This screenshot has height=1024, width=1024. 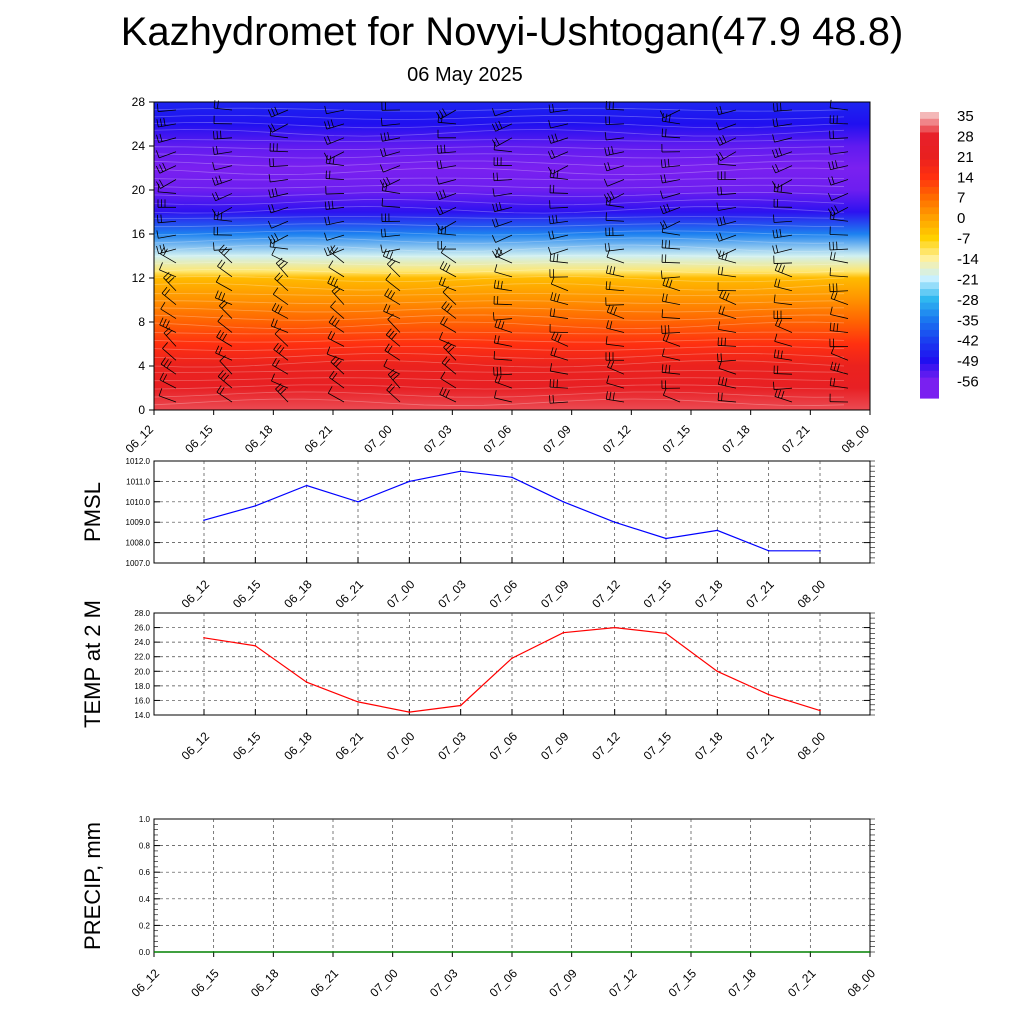 What do you see at coordinates (465, 75) in the screenshot?
I see `chart-subtitle: 06 May 2025` at bounding box center [465, 75].